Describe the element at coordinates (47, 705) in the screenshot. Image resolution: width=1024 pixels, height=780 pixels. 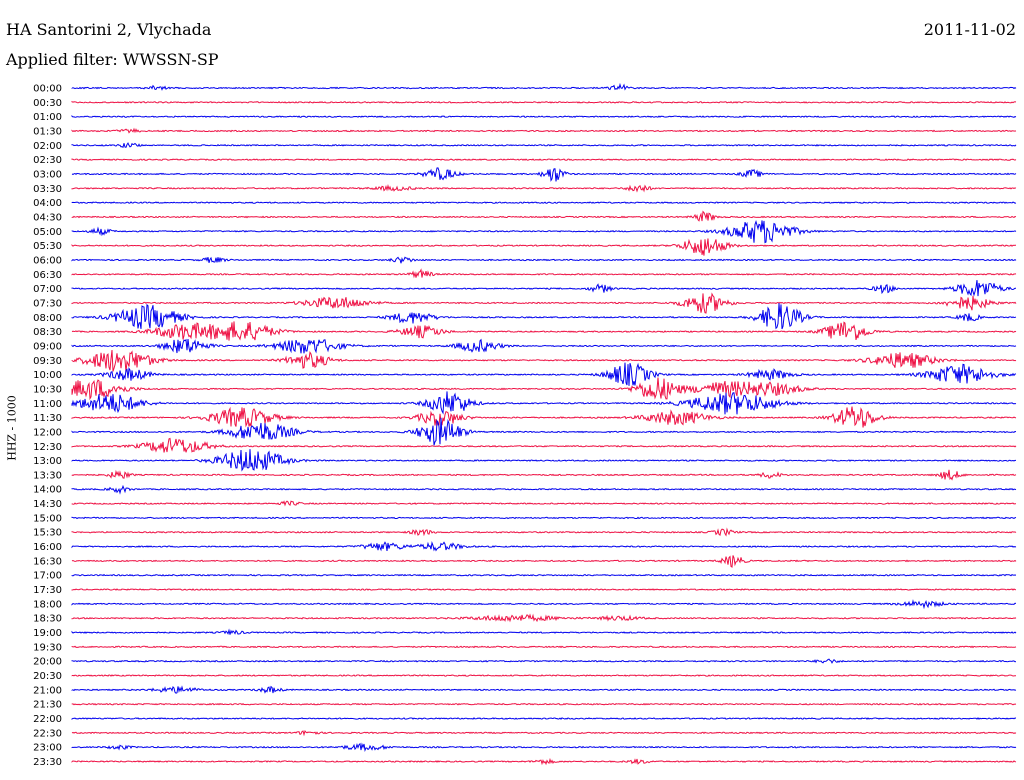
I see `time-tick-label: 21:30` at that location.